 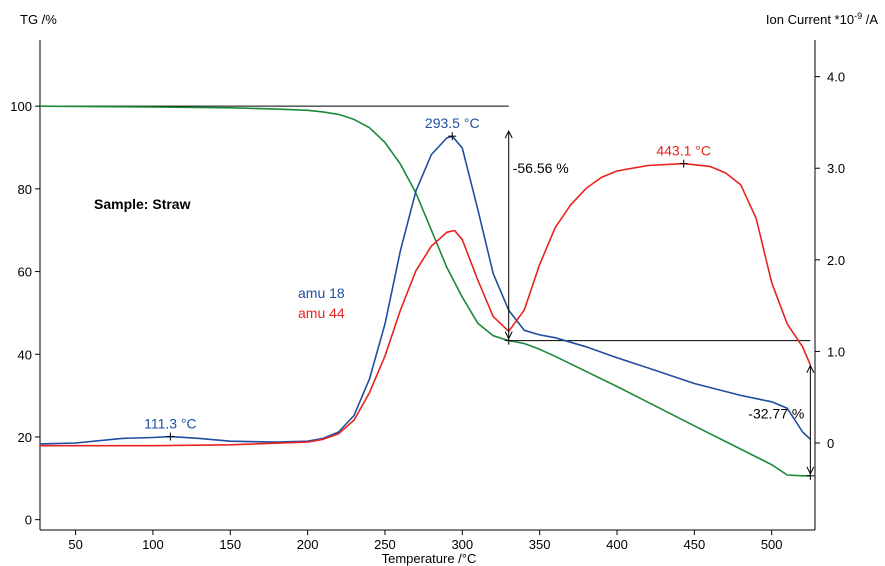 What do you see at coordinates (836, 351) in the screenshot?
I see `y-right-tick-label-1: 1.0` at bounding box center [836, 351].